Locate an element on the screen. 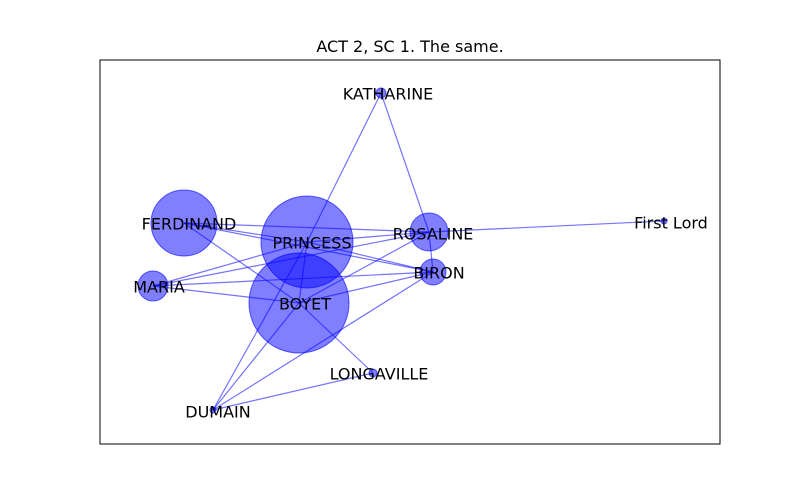 Image resolution: width=800 pixels, height=500 pixels. node-ferdinand is located at coordinates (184, 223).